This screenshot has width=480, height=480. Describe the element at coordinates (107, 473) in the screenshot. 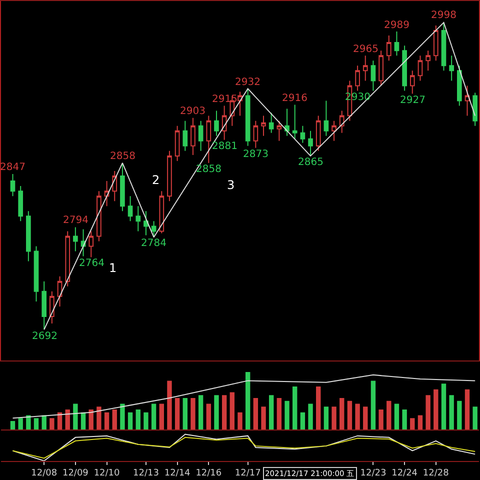

I see `x-tick-label: 12/10` at that location.